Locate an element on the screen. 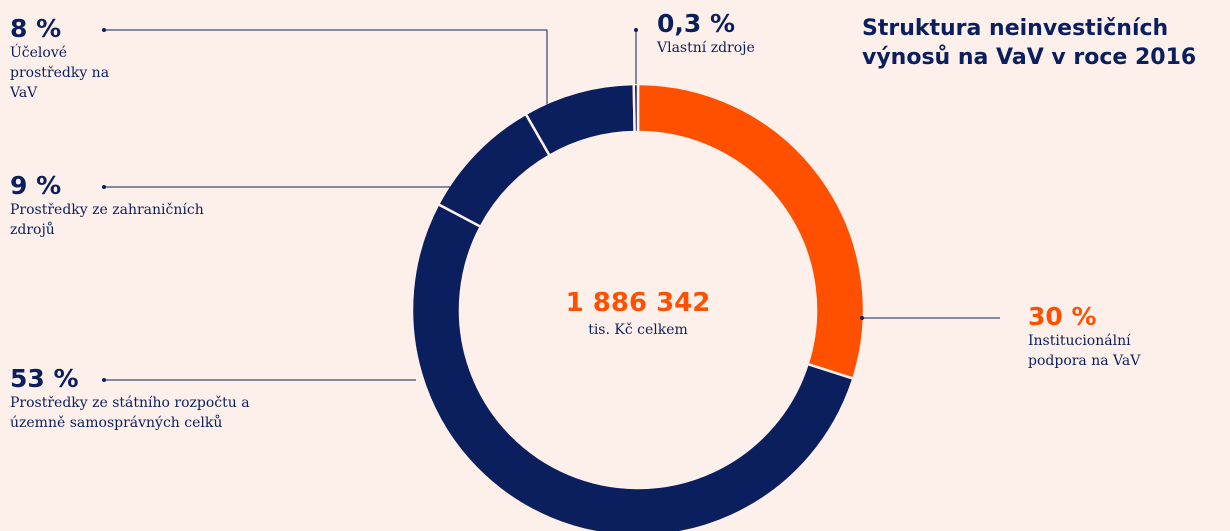 This screenshot has height=531, width=1230. leader-line is located at coordinates (326, 67).